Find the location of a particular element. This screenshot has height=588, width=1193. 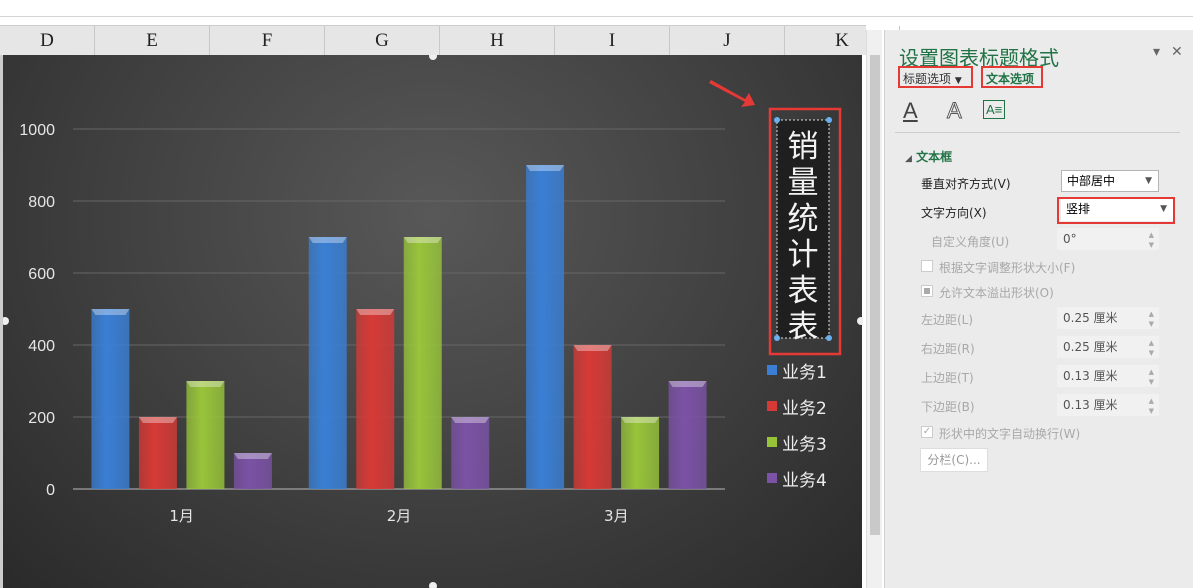

custom-angle-label: 自定义角度(U) is located at coordinates (970, 242).